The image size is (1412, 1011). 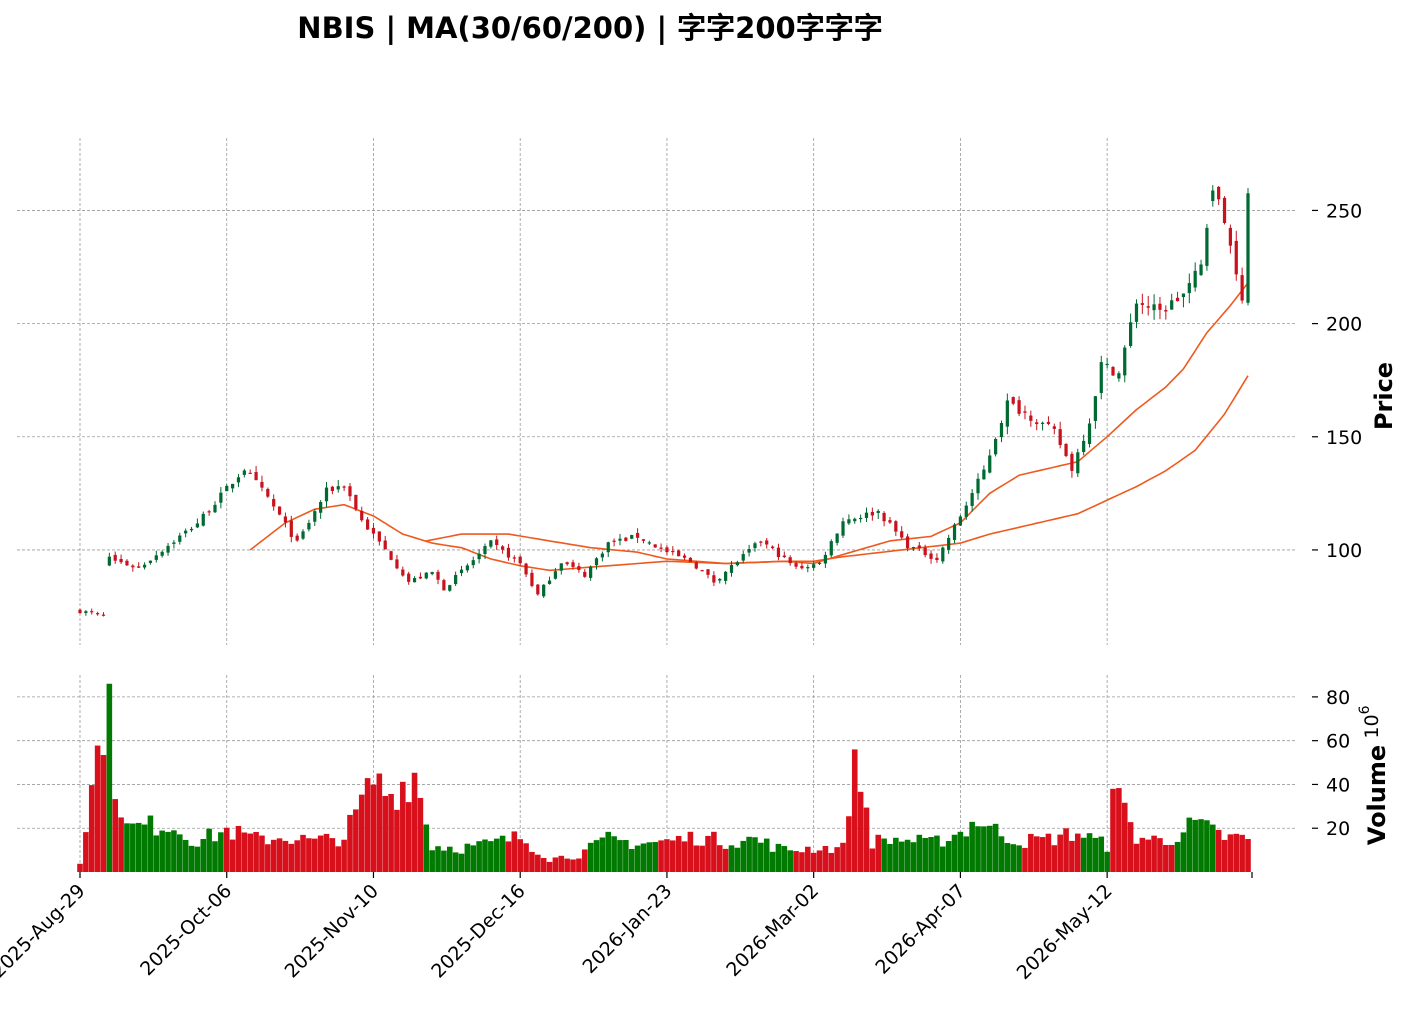 What do you see at coordinates (1331, 763) in the screenshot?
I see `volume-axis: 20 40 60 80` at bounding box center [1331, 763].